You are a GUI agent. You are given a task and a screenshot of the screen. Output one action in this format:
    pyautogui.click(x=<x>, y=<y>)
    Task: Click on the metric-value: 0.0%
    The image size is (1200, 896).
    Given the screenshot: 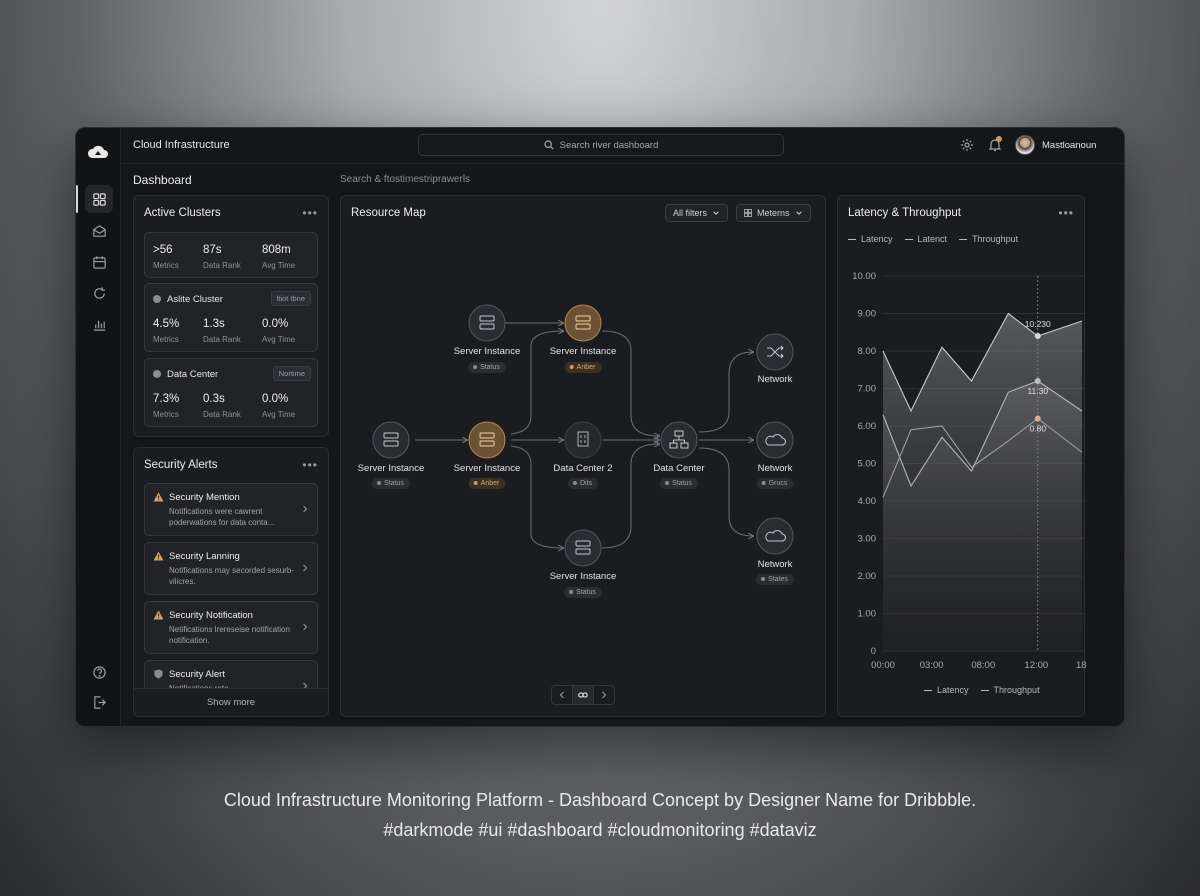 What is the action you would take?
    pyautogui.click(x=275, y=399)
    